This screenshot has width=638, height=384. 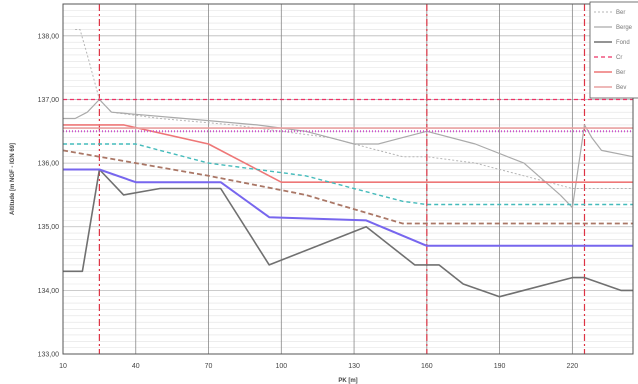 I want to click on legend-label: Berge, so click(x=624, y=28).